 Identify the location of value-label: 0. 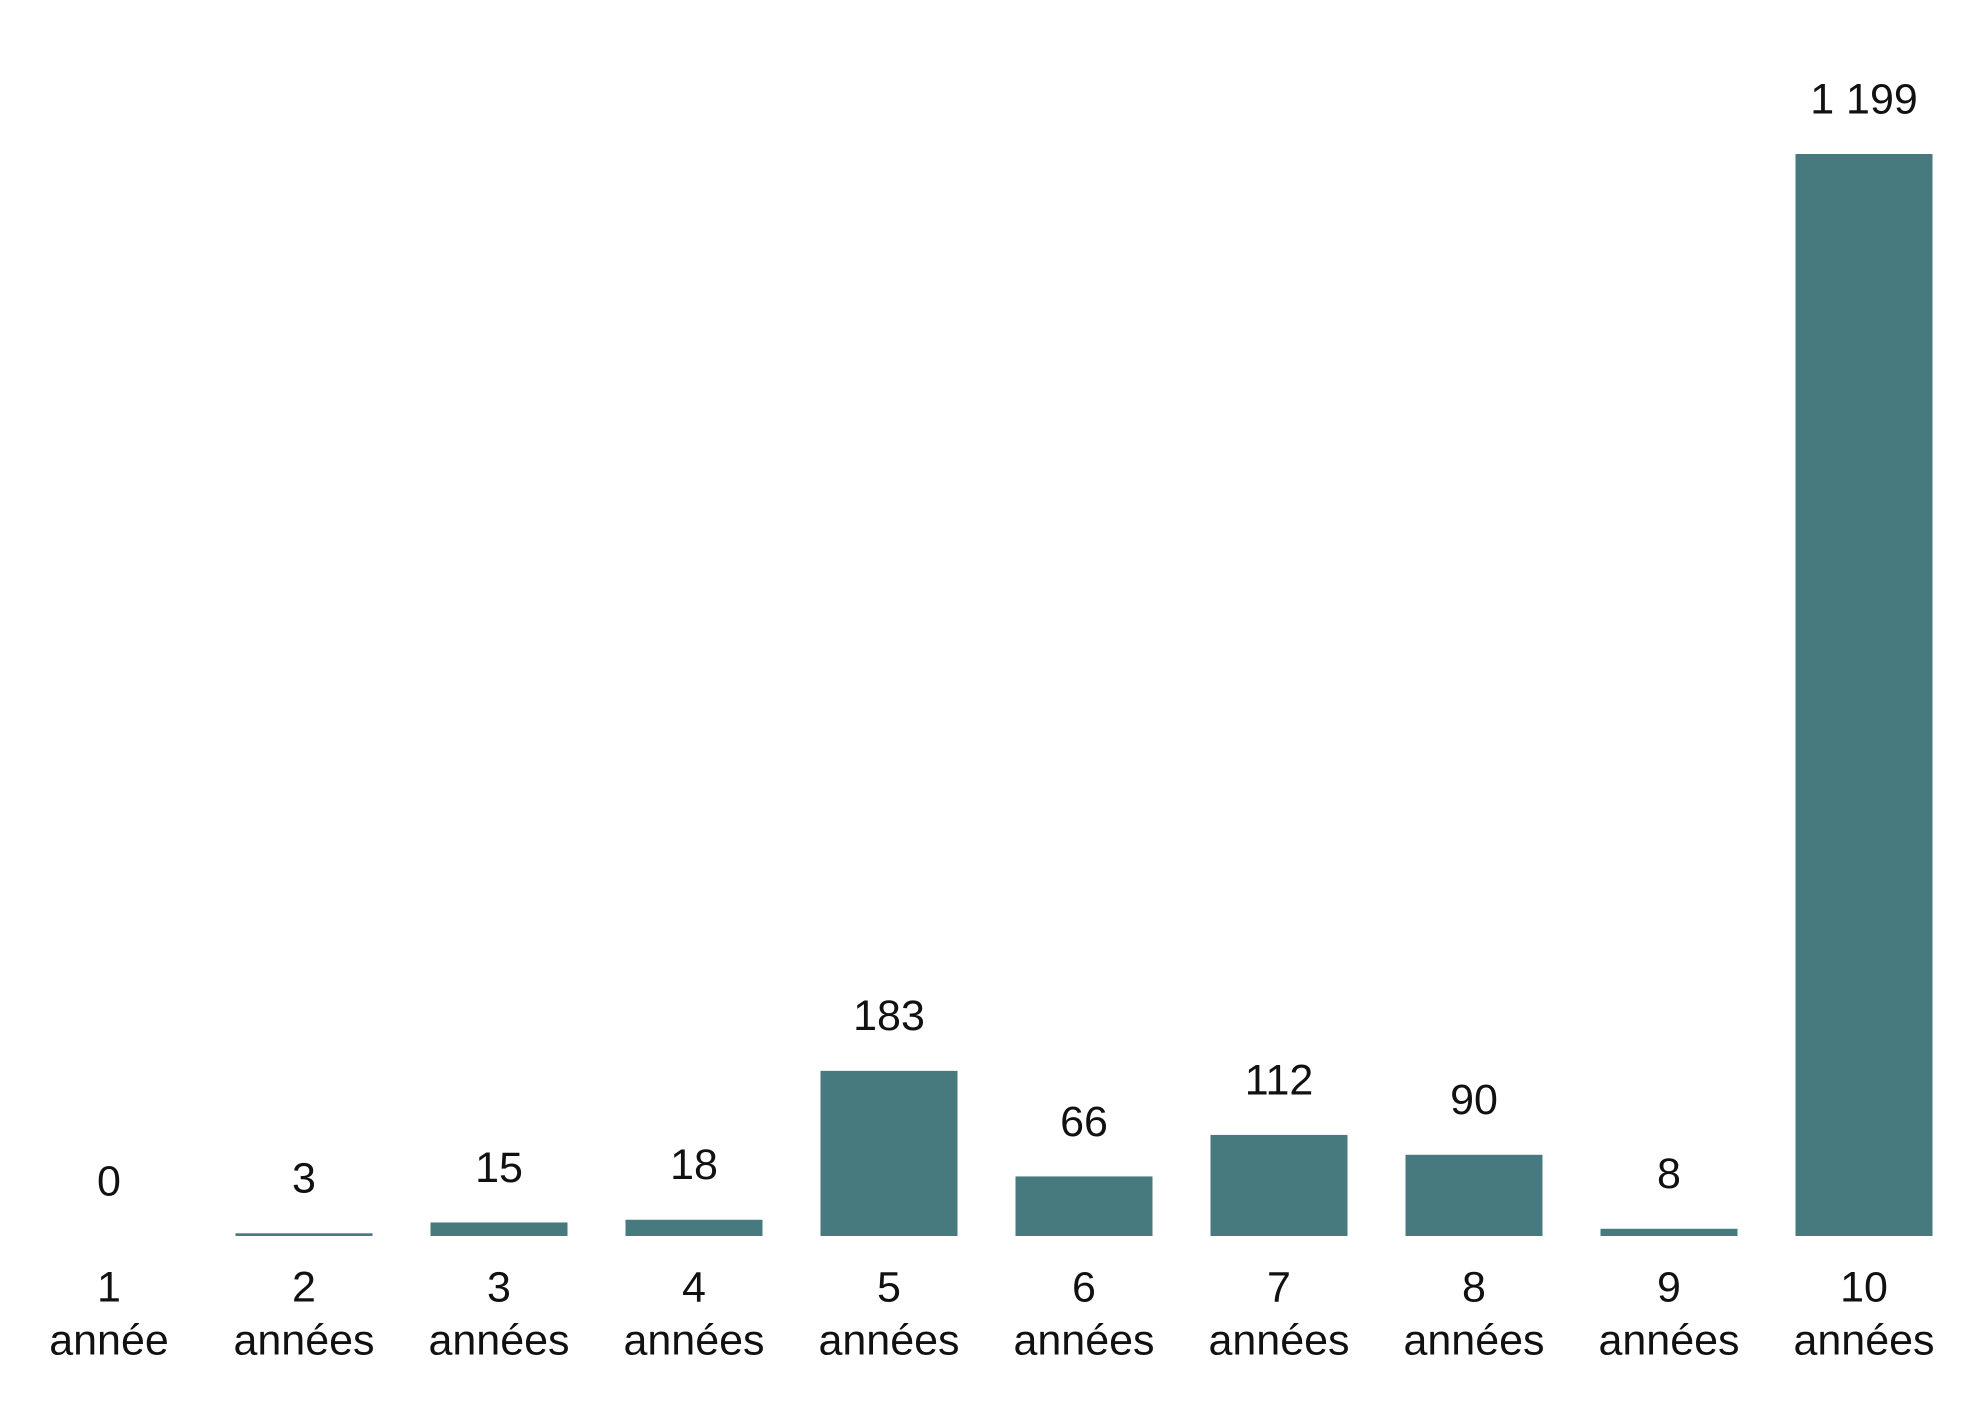
(109, 1181).